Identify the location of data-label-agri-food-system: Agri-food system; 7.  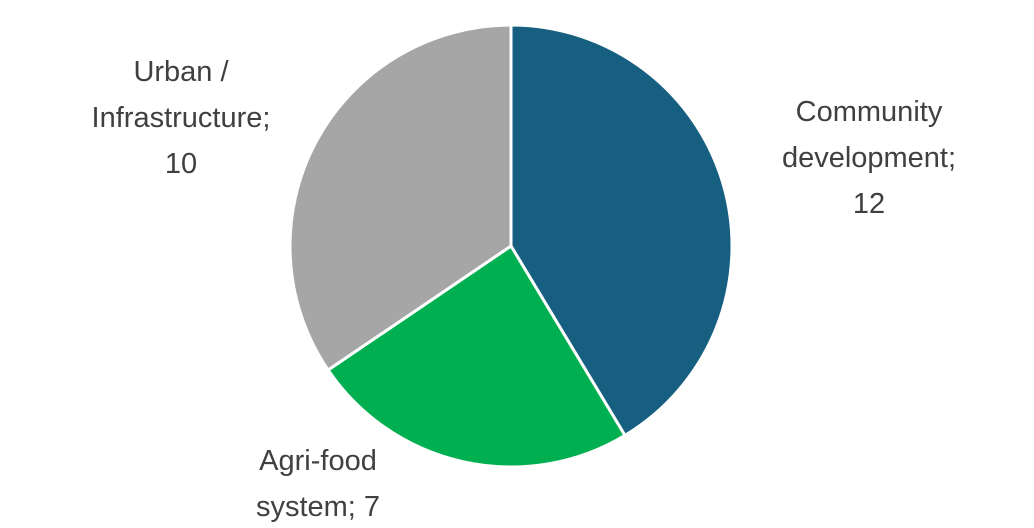
(318, 484).